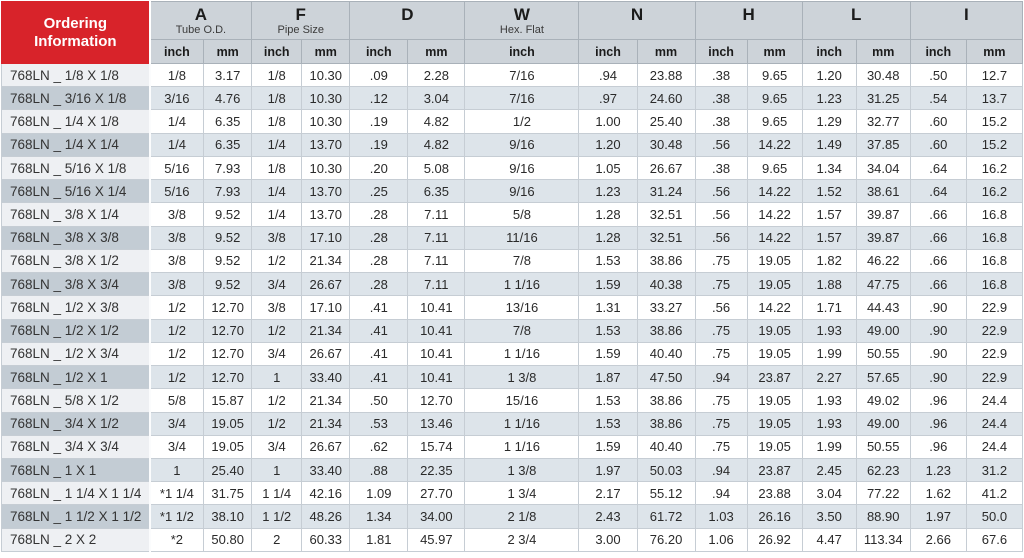 The width and height of the screenshot is (1024, 558). Describe the element at coordinates (326, 307) in the screenshot. I see `cell-f-mm: 17.10` at that location.